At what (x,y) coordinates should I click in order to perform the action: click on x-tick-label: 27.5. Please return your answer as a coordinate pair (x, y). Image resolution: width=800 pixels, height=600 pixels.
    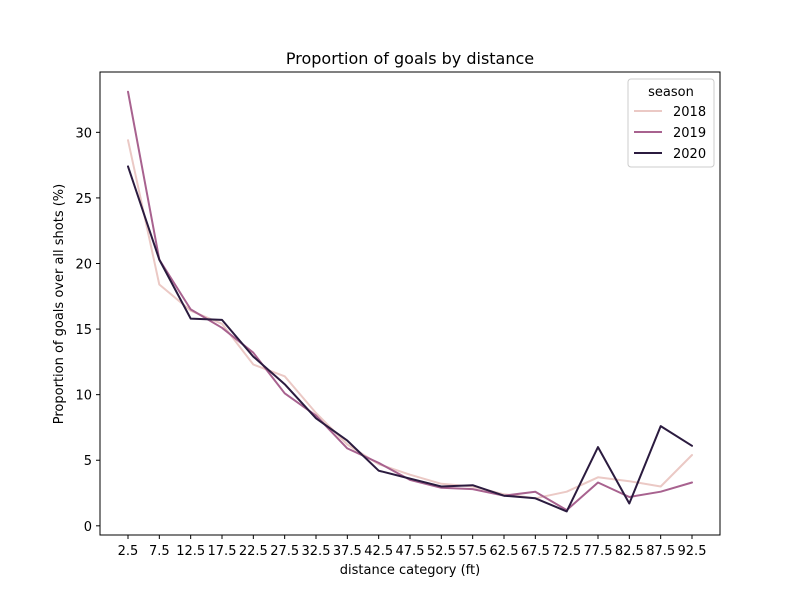
    Looking at the image, I should click on (284, 551).